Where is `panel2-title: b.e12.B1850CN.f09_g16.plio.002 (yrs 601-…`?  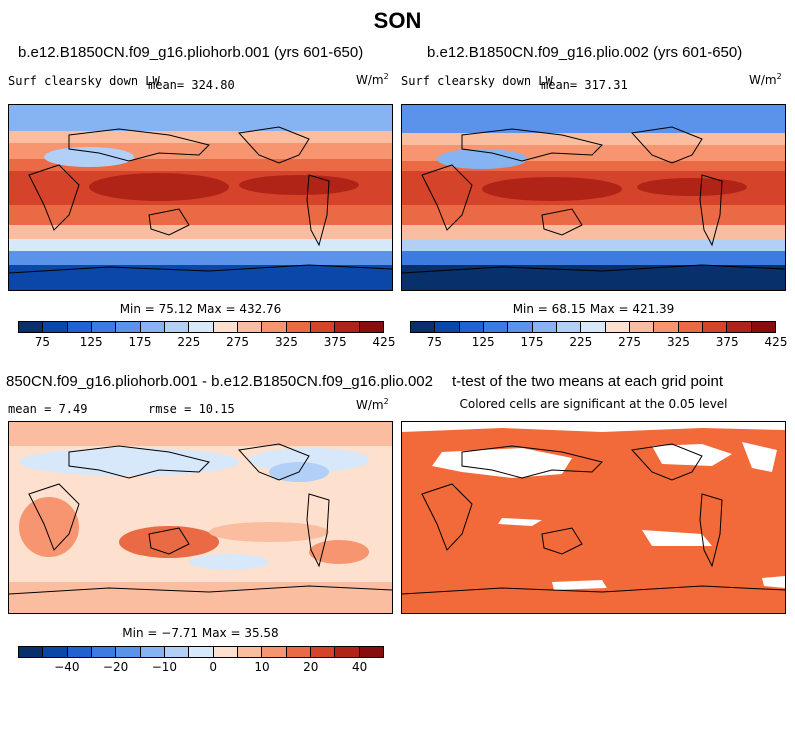 panel2-title: b.e12.B1850CN.f09_g16.plio.002 (yrs 601-… is located at coordinates (585, 52).